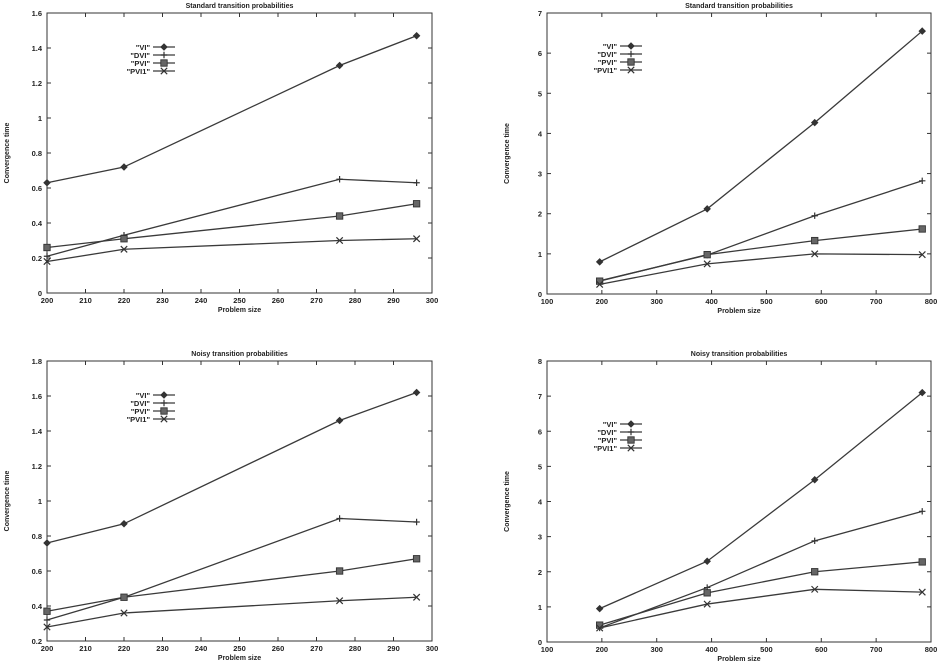 The height and width of the screenshot is (665, 945). What do you see at coordinates (540, 537) in the screenshot?
I see `y-tick-label: 3` at bounding box center [540, 537].